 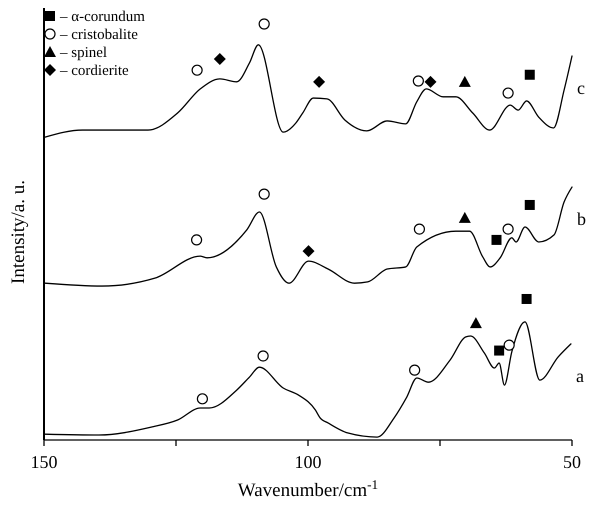 I want to click on y-axis-title: Intensity/a. u., so click(x=18, y=232).